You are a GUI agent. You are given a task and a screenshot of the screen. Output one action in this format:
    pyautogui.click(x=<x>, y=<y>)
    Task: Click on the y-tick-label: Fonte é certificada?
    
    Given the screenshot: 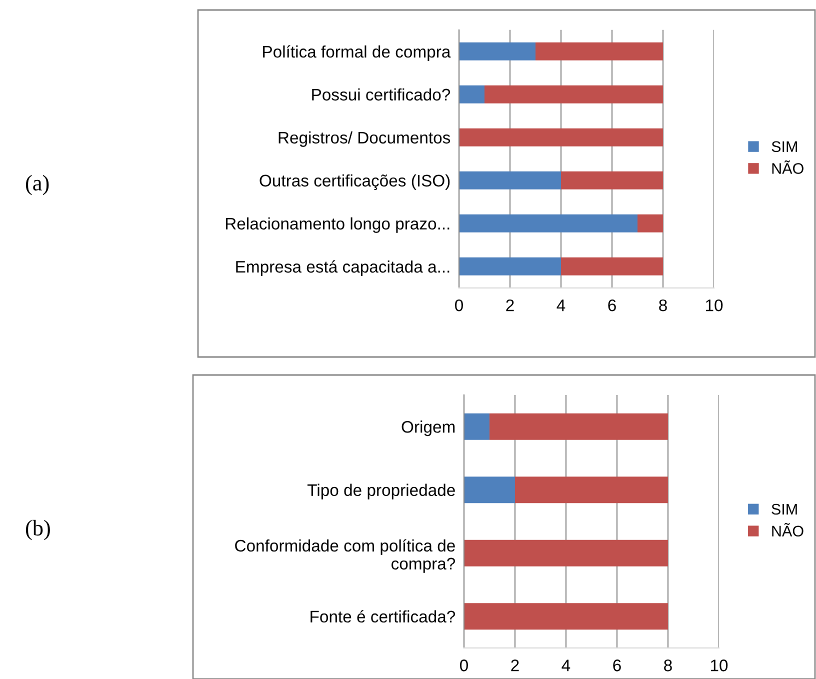 What is the action you would take?
    pyautogui.click(x=383, y=616)
    